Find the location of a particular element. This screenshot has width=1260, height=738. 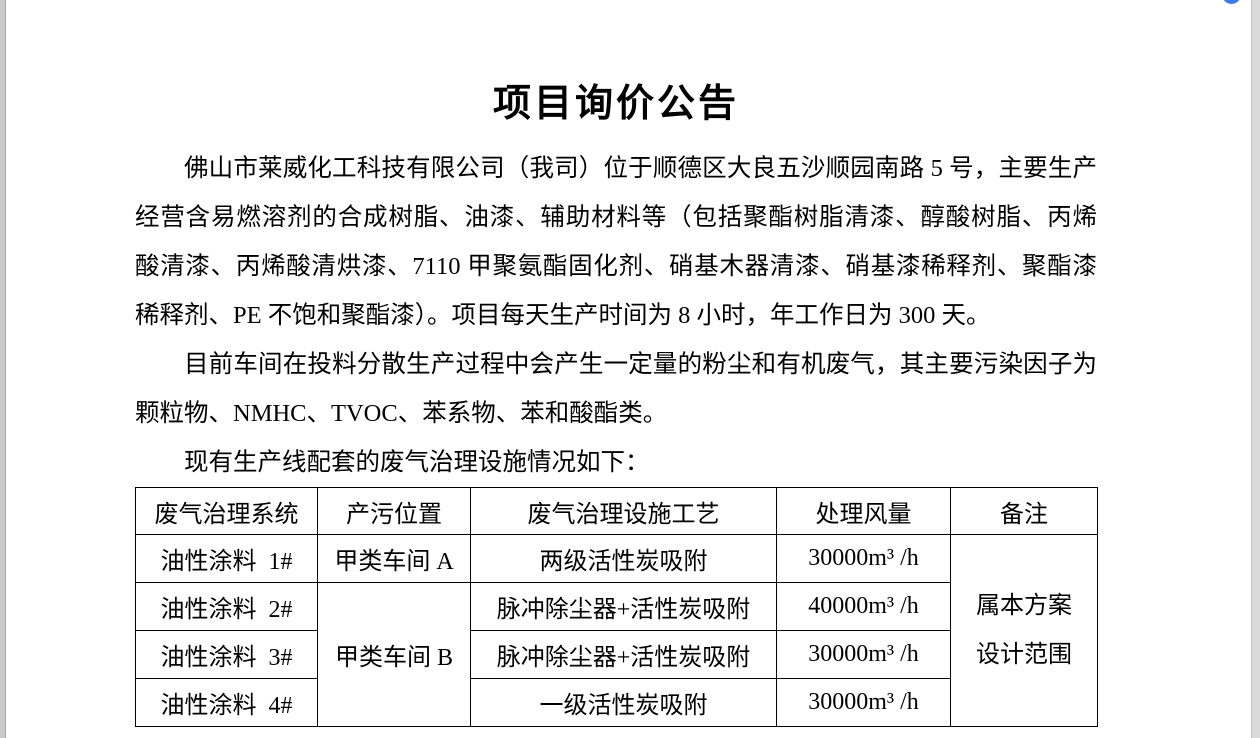

cell-remark-merged: 属本方案 设计范围 is located at coordinates (1024, 630).